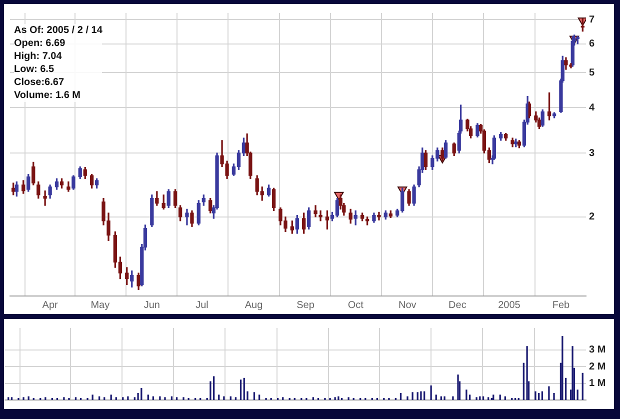 The width and height of the screenshot is (620, 419). Describe the element at coordinates (356, 305) in the screenshot. I see `x-tick-label: Oct` at that location.